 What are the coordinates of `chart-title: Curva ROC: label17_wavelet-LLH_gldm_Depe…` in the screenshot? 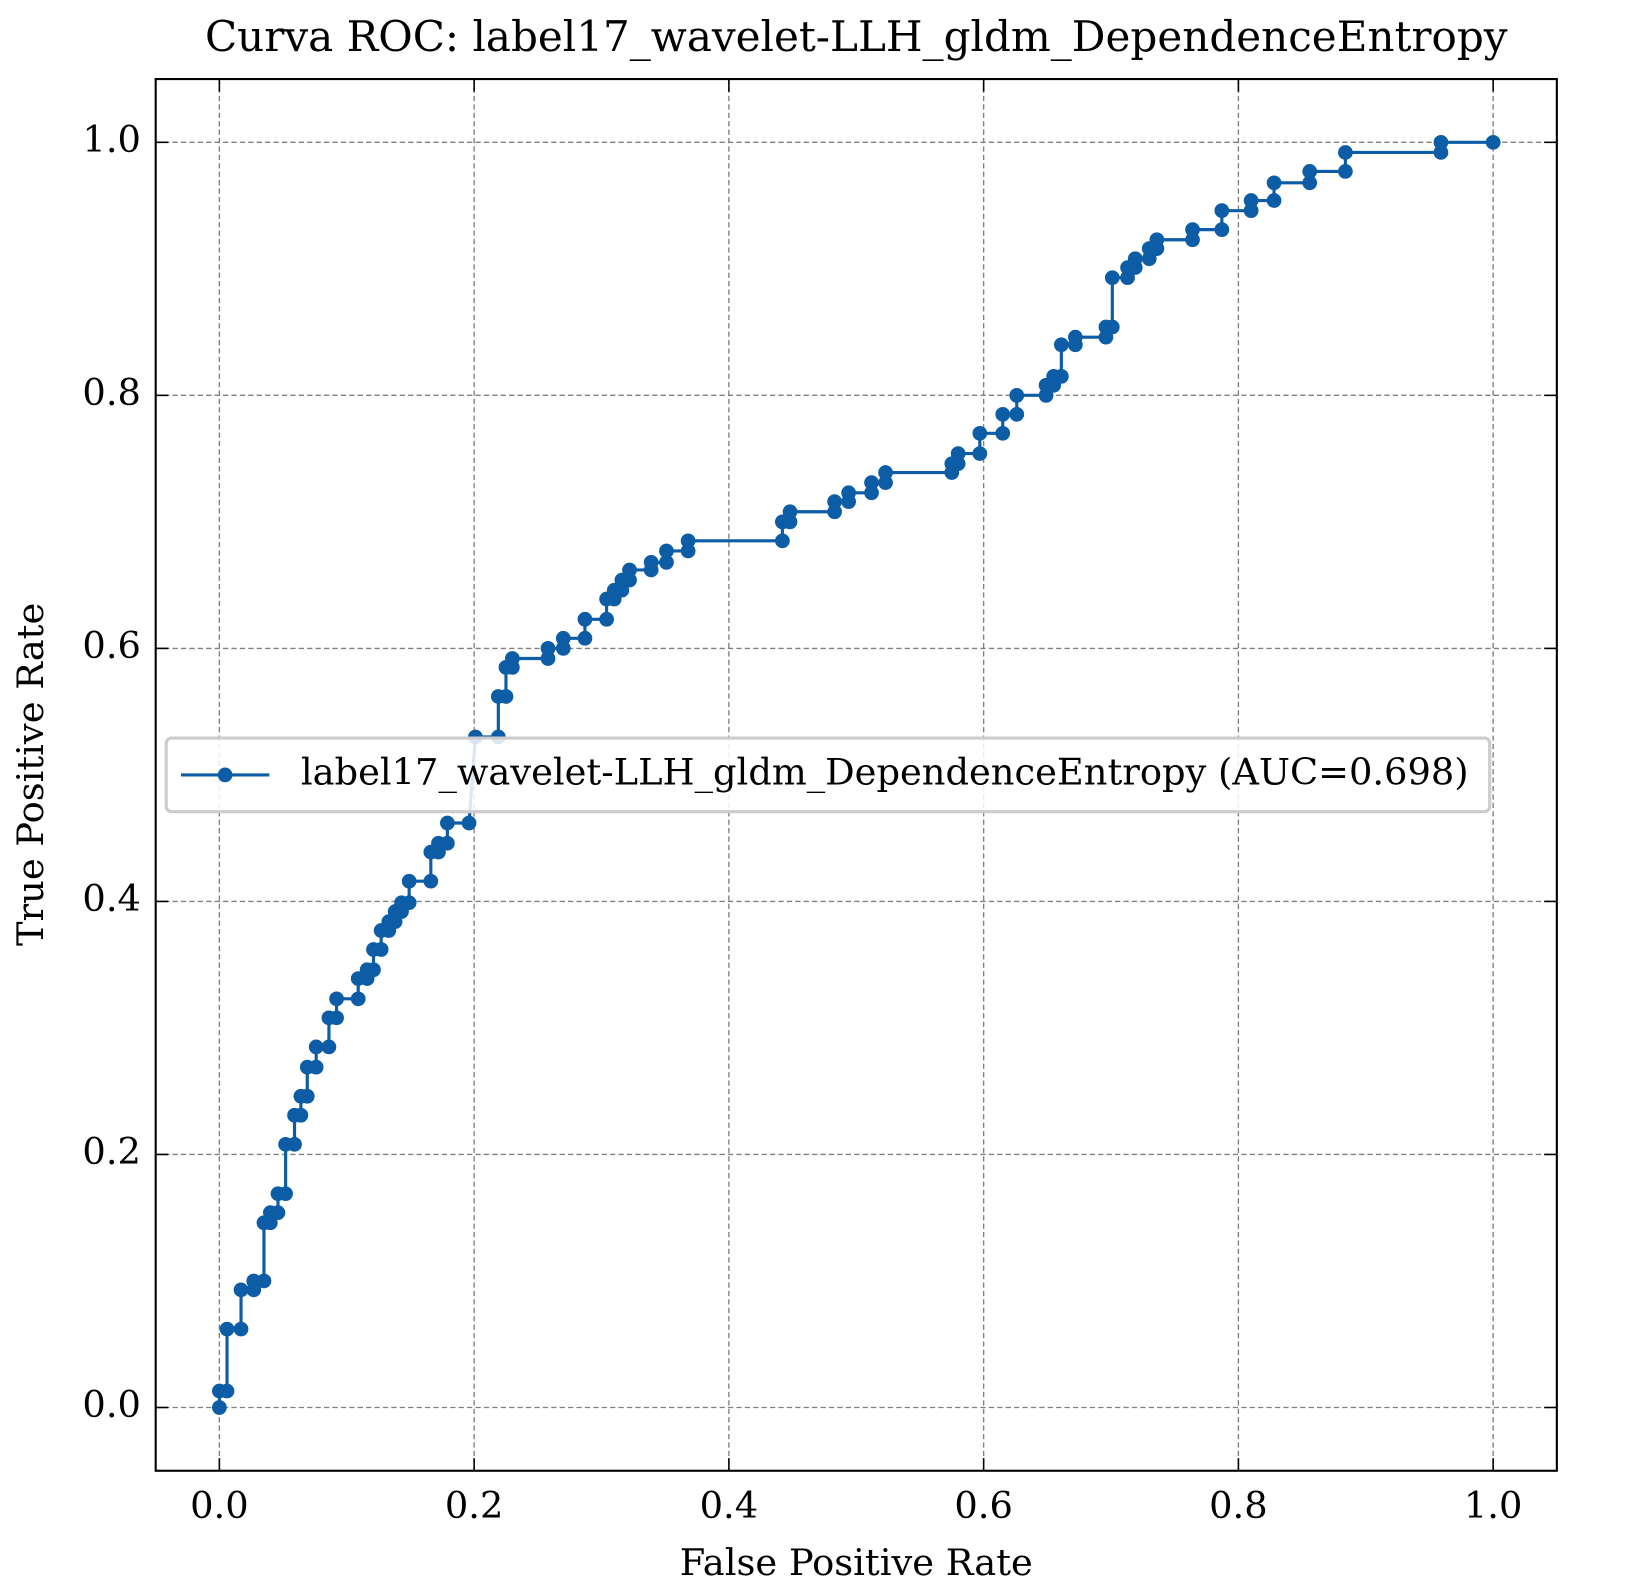 It's located at (856, 36).